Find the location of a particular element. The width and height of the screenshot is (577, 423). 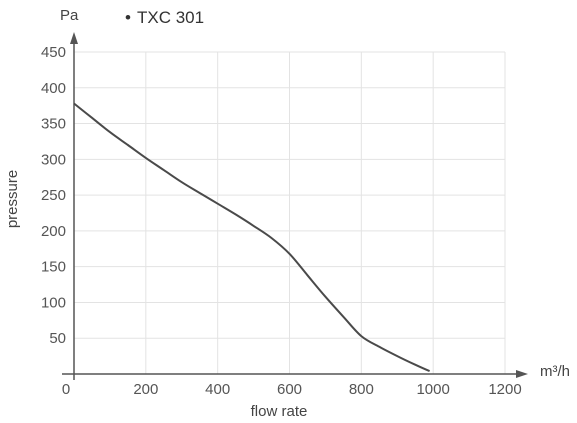

y-unit-label: Pa is located at coordinates (69, 15).